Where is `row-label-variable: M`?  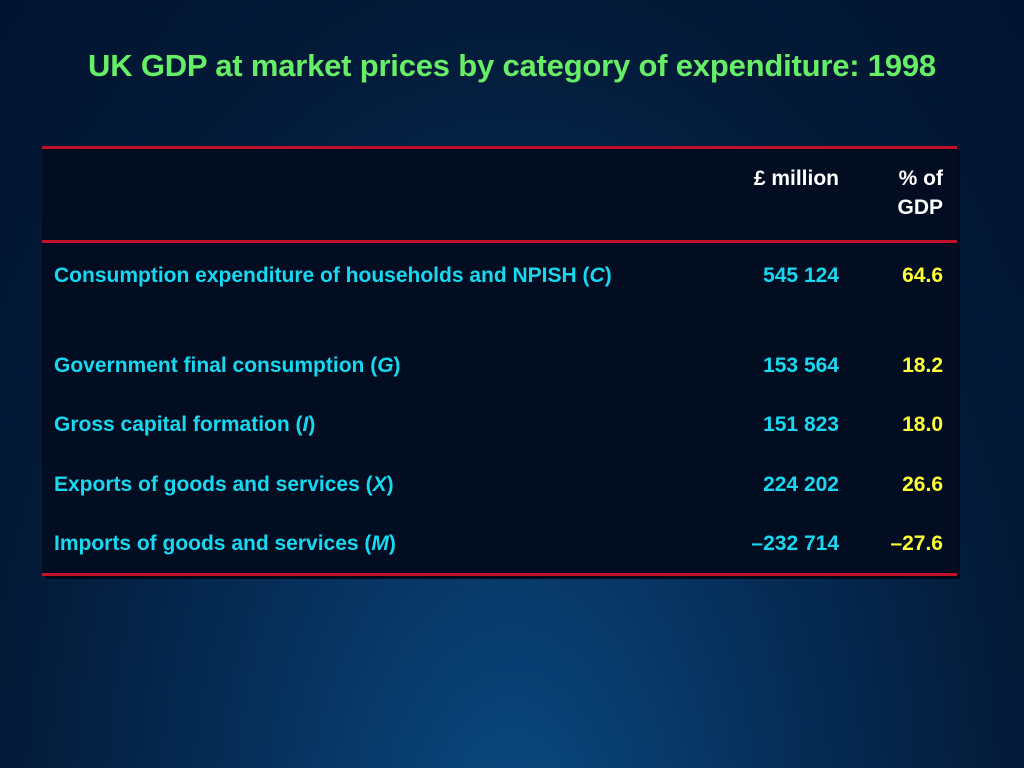 row-label-variable: M is located at coordinates (380, 543).